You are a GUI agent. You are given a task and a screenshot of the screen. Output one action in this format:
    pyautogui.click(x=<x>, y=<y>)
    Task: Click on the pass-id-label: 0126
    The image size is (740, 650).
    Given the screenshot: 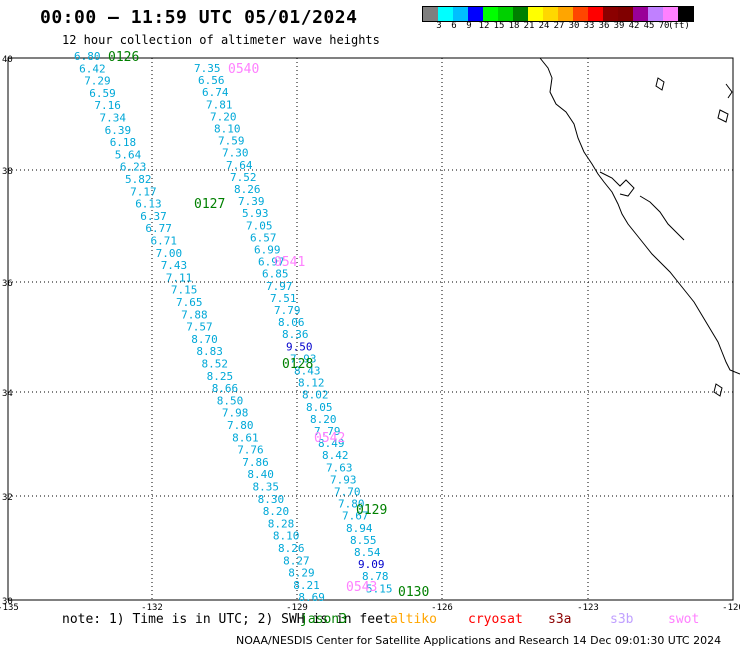 What is the action you would take?
    pyautogui.click(x=123, y=57)
    